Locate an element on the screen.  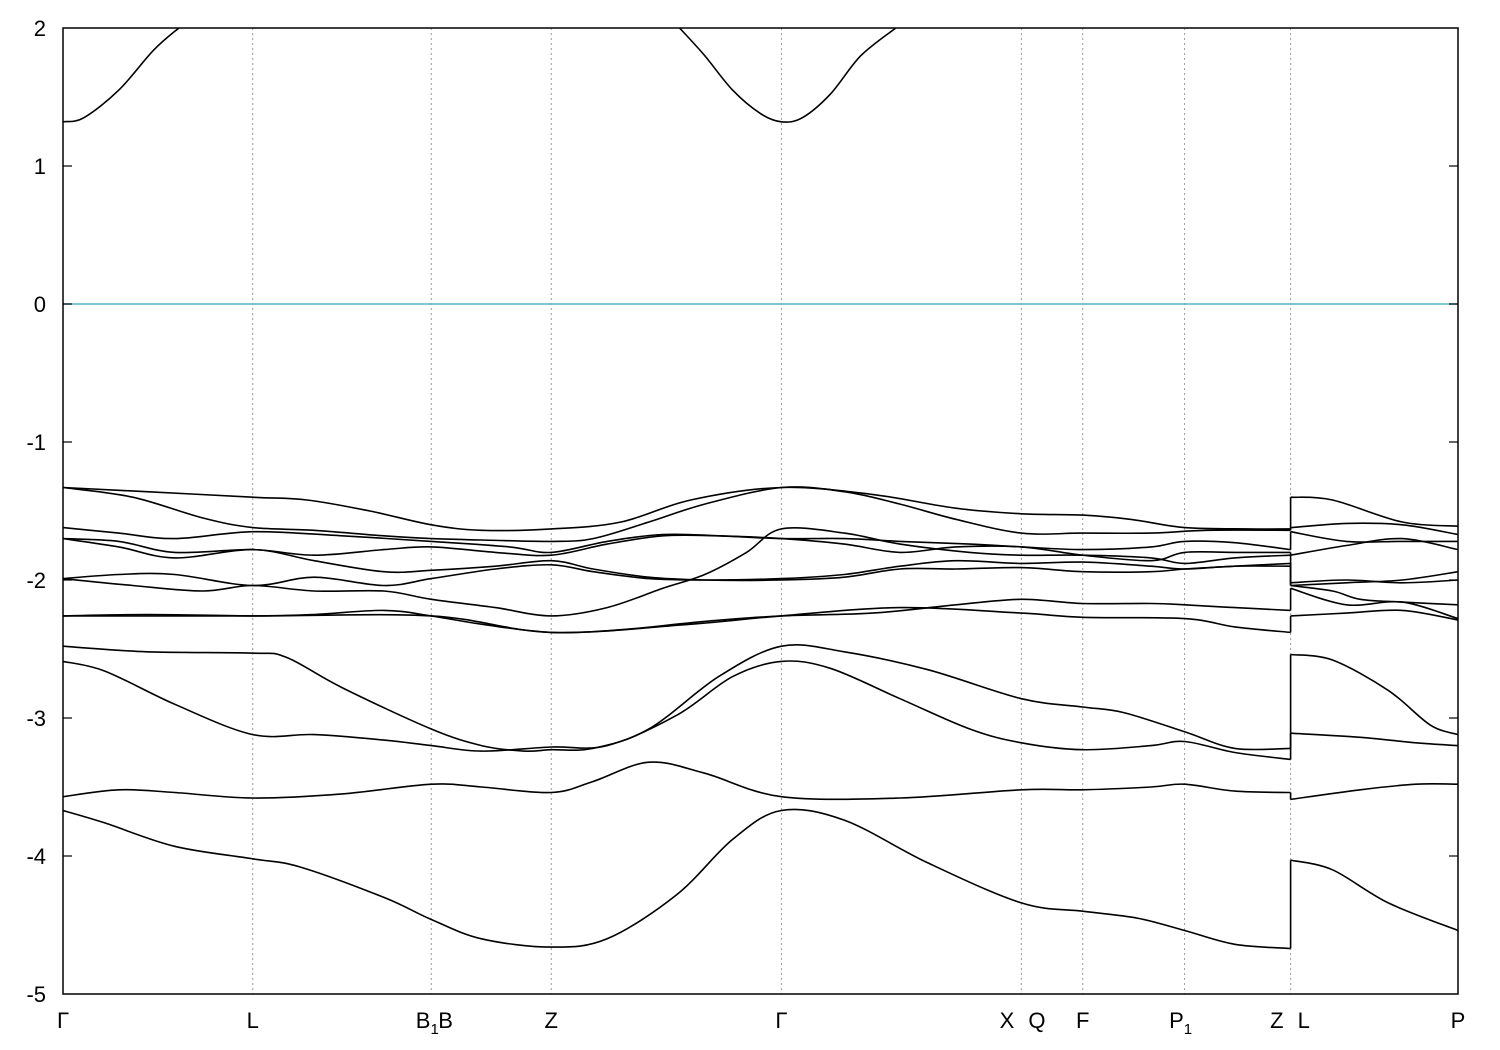
kpoint-label: X is located at coordinates (1007, 1020).